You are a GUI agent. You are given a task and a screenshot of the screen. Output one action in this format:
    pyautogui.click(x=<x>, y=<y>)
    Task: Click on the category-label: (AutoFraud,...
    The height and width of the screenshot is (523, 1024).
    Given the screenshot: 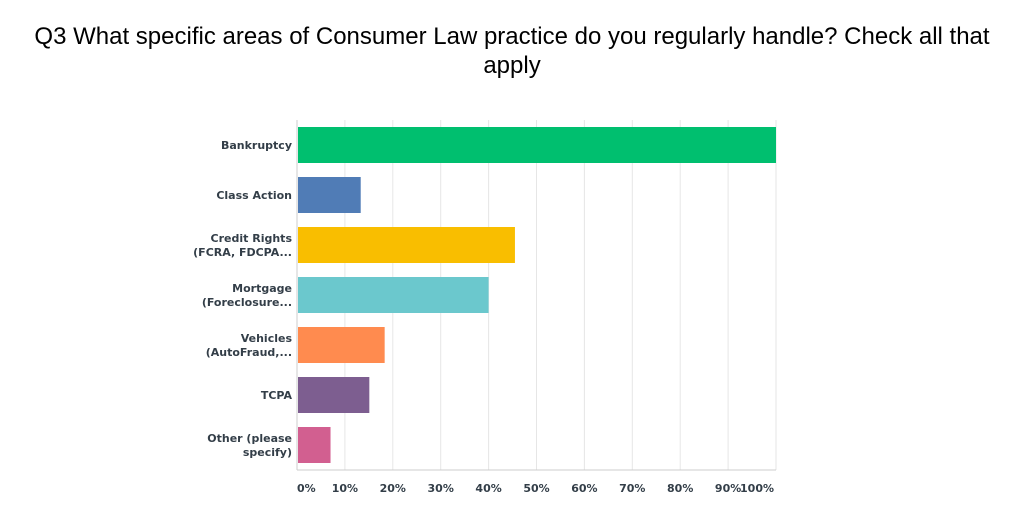 What is the action you would take?
    pyautogui.click(x=249, y=352)
    